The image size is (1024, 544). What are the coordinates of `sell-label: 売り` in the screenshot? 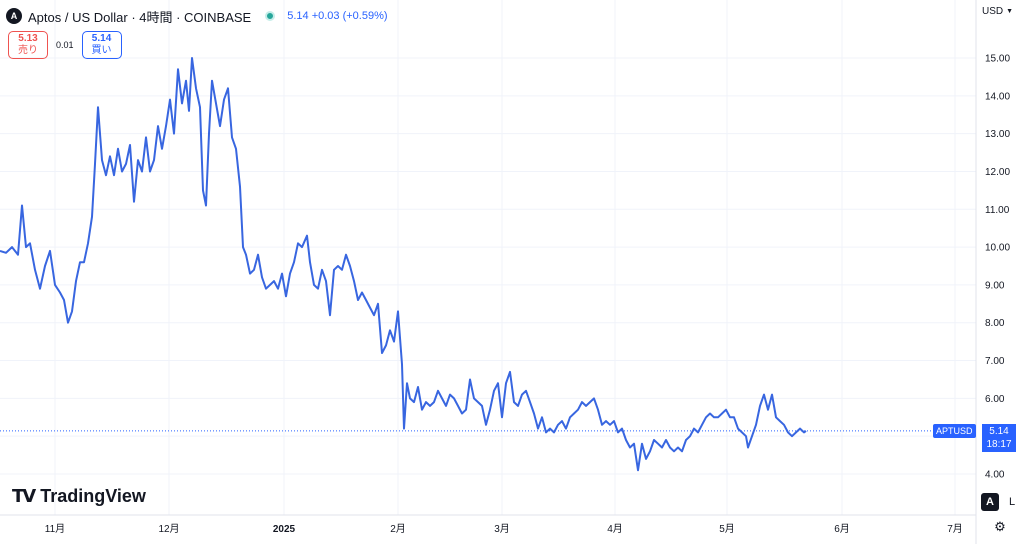 It's located at (28, 50).